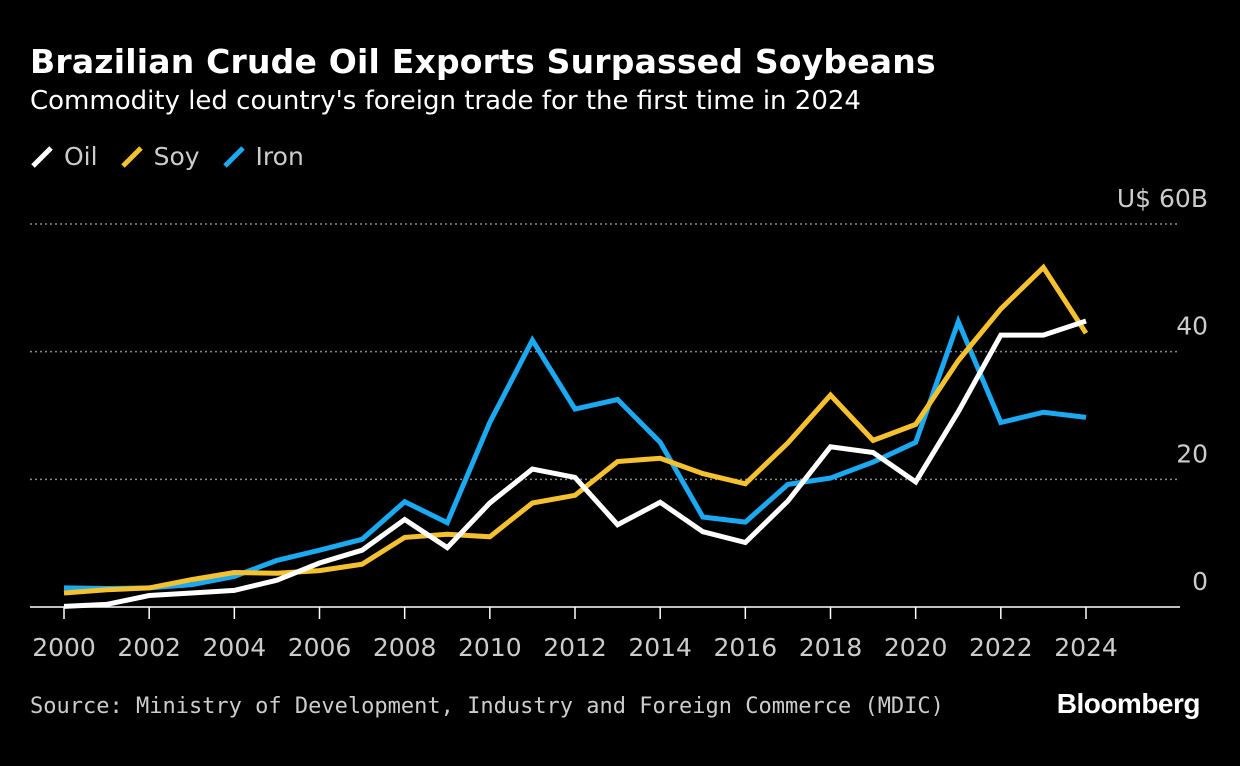  Describe the element at coordinates (1192, 326) in the screenshot. I see `y-tick-label-40: 40` at that location.